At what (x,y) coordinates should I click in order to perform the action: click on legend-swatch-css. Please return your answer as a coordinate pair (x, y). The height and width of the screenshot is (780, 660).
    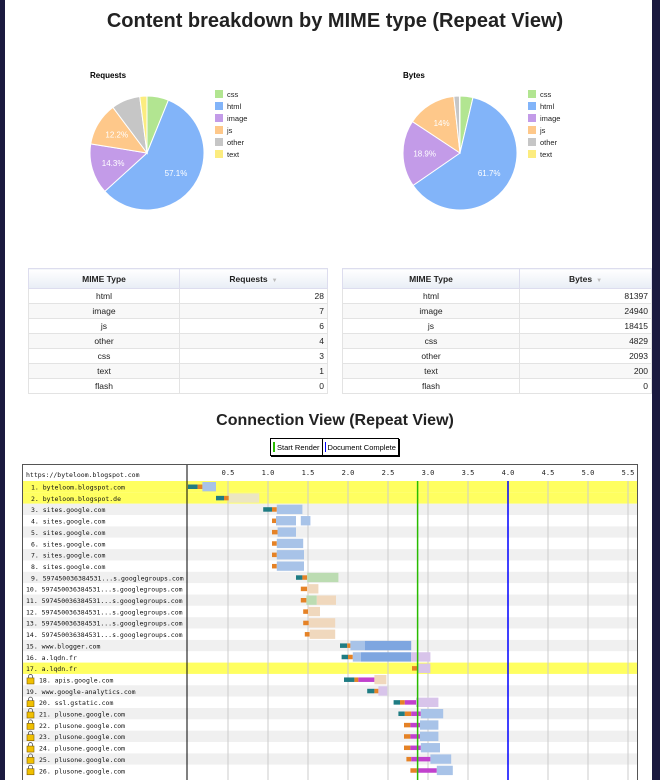
    Looking at the image, I should click on (219, 94).